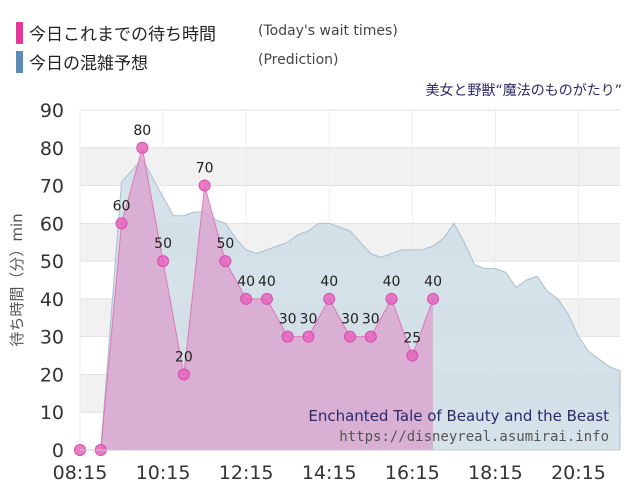  Describe the element at coordinates (52, 224) in the screenshot. I see `y-tick-label: 60` at that location.